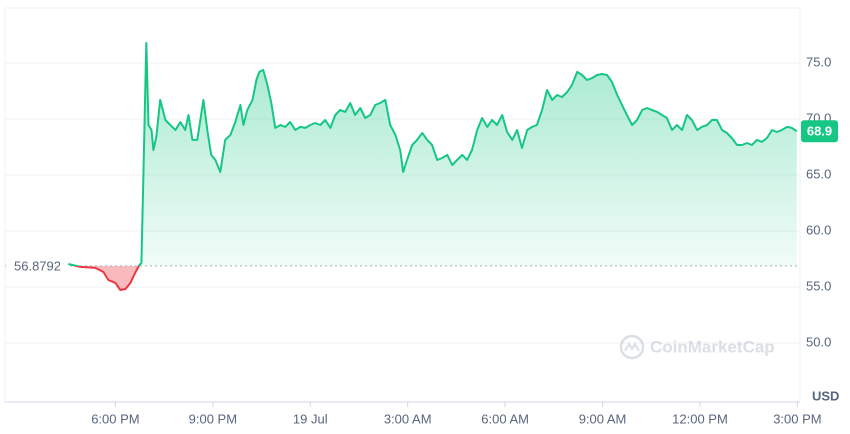 This screenshot has width=850, height=434. Describe the element at coordinates (603, 418) in the screenshot. I see `x-tick-label: 9:00 AM` at that location.